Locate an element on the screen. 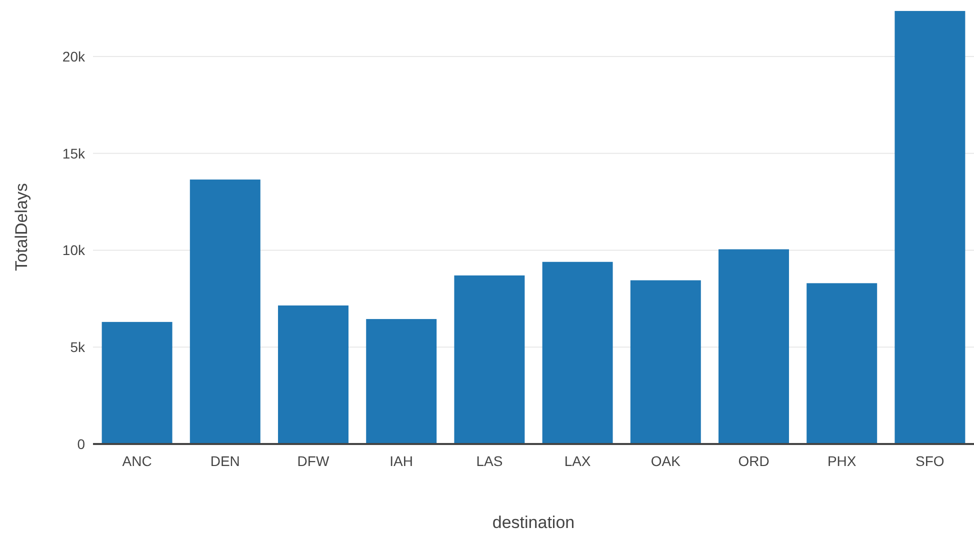 This screenshot has height=538, width=974. x-tick-label: IAH is located at coordinates (402, 461).